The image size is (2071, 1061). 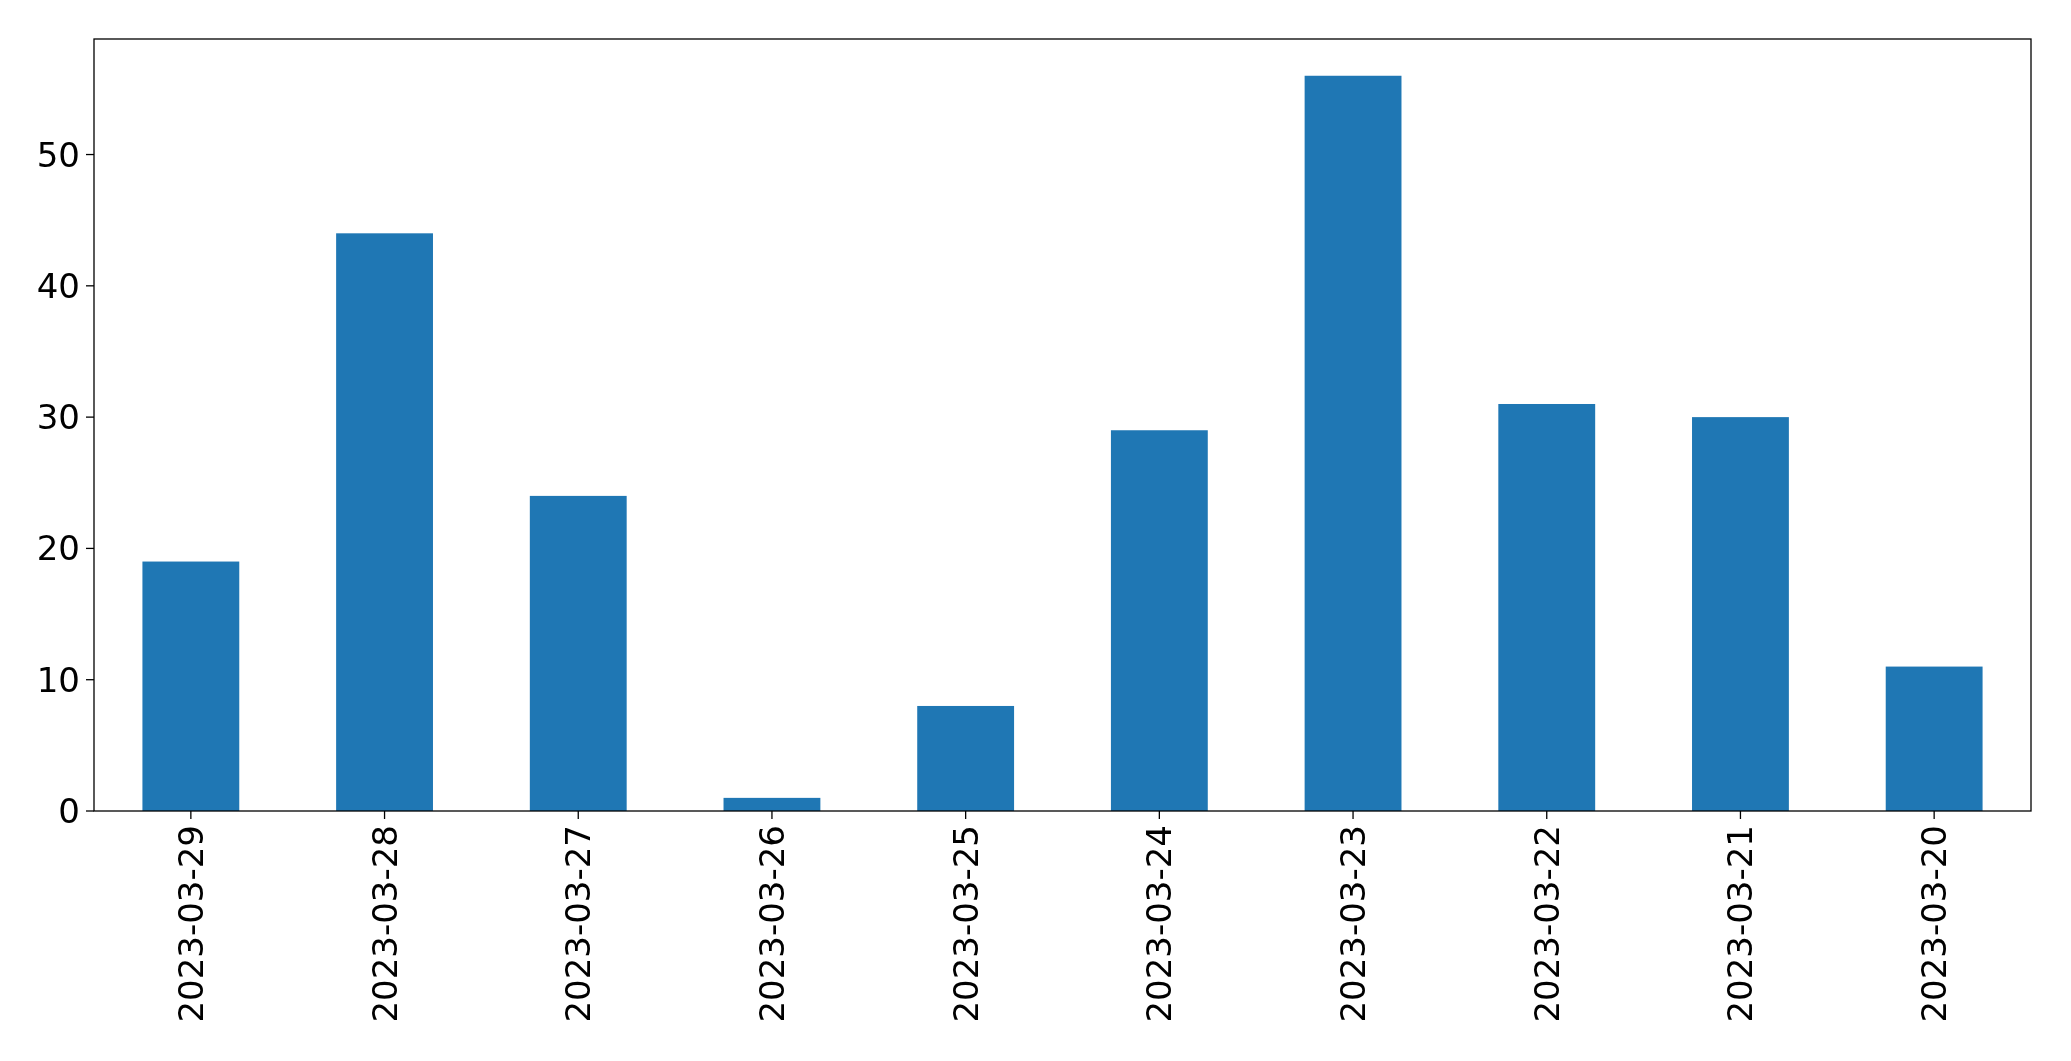 I want to click on x-tick-label: 2023-03-23, so click(x=1353, y=924).